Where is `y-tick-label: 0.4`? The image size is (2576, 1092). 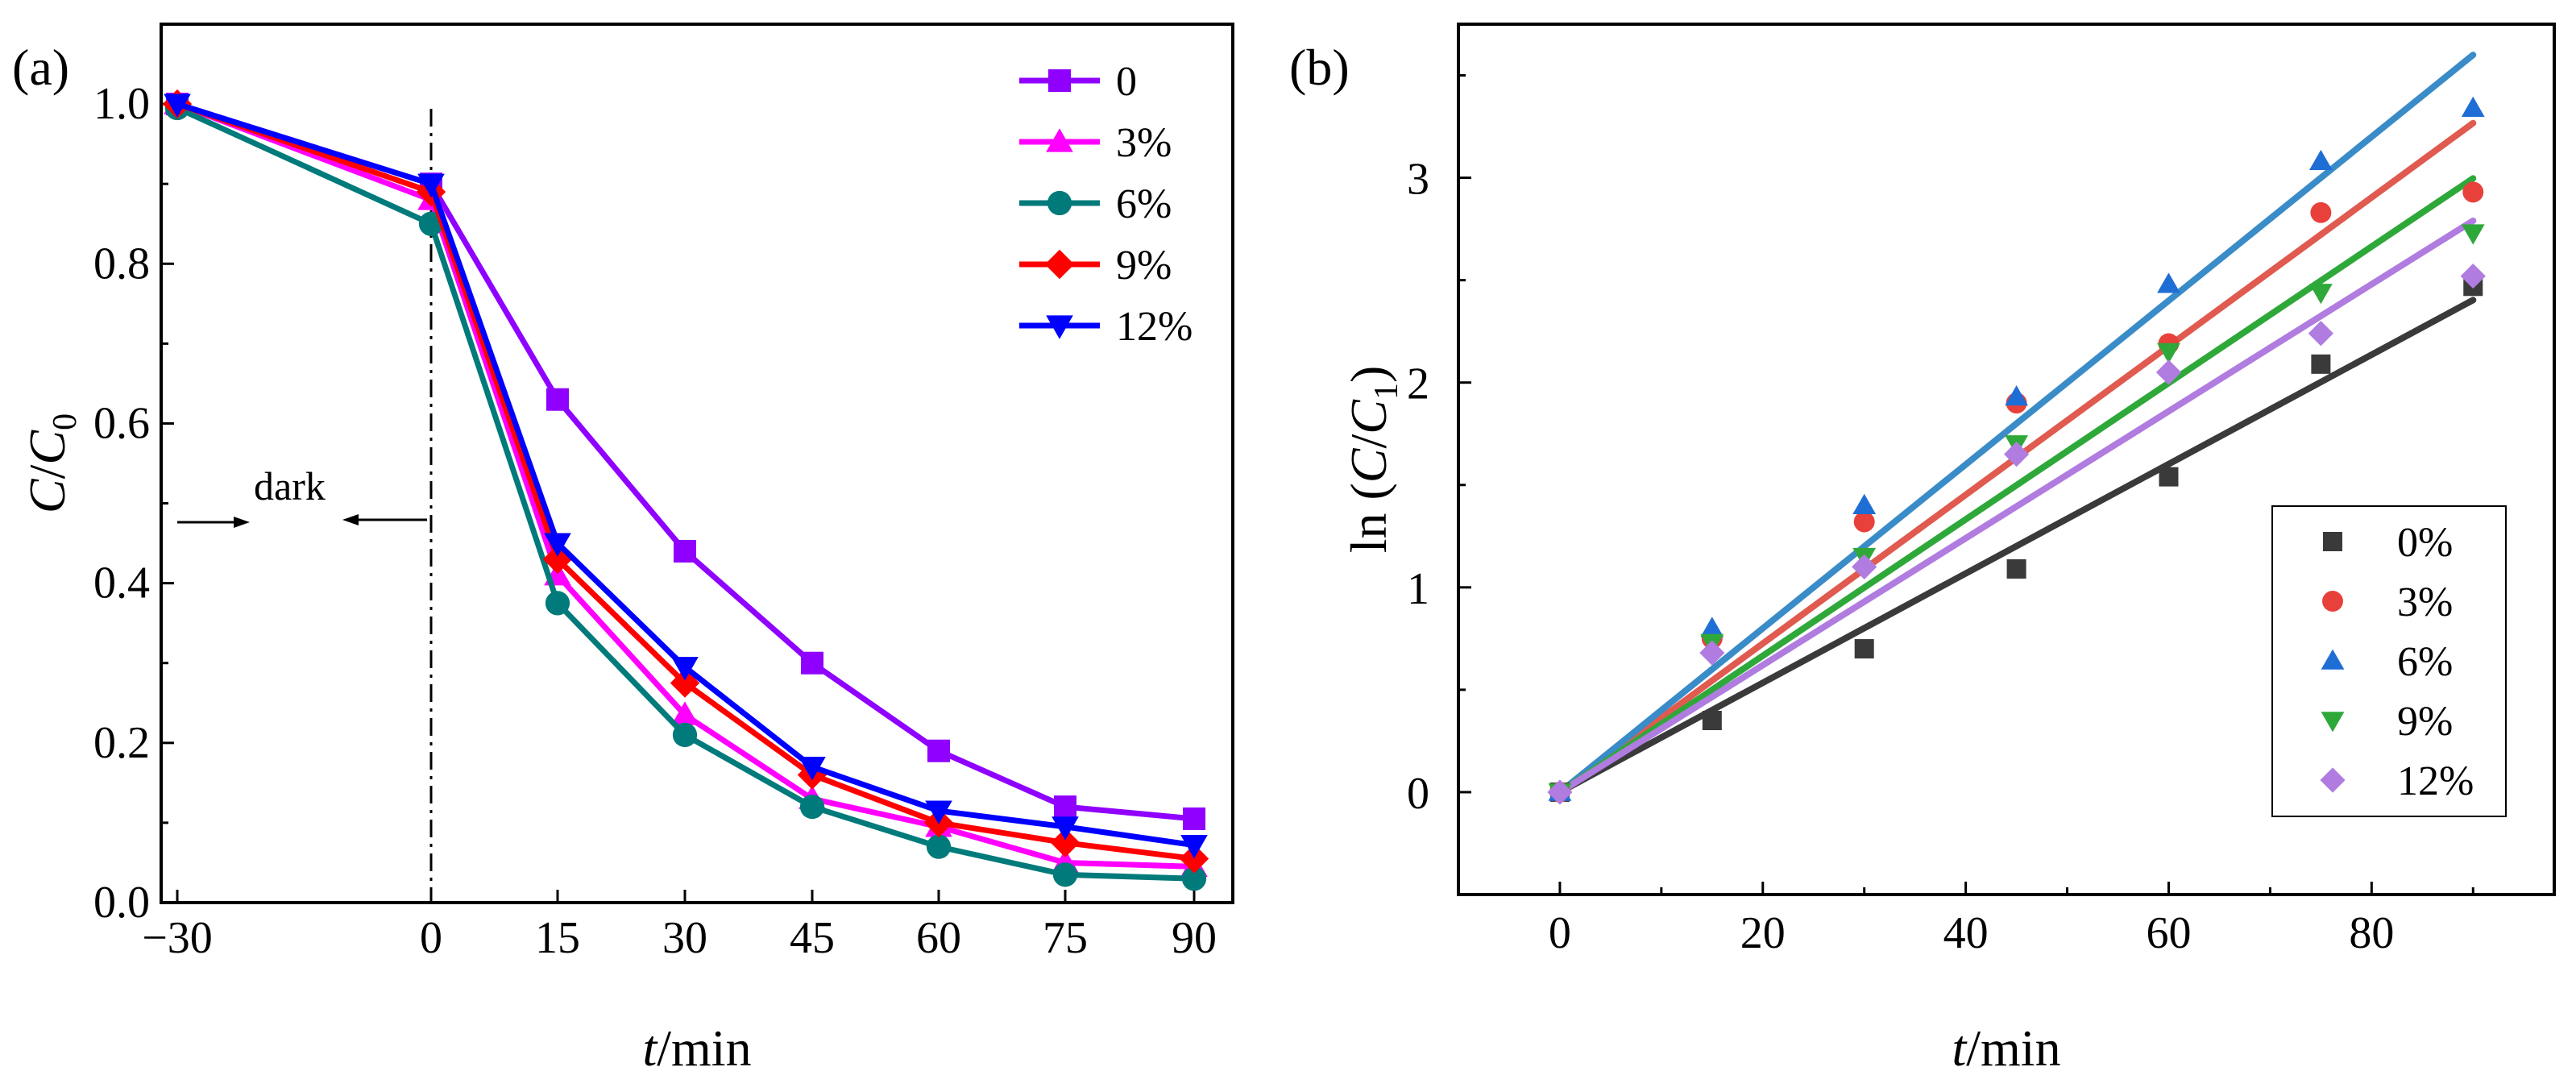 y-tick-label: 0.4 is located at coordinates (122, 583).